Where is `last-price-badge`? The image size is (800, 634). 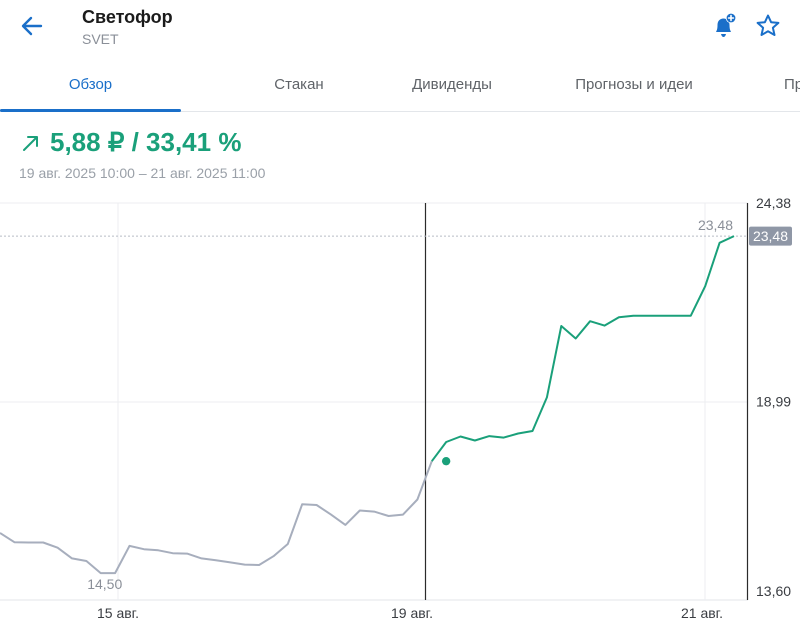
last-price-badge is located at coordinates (770, 236).